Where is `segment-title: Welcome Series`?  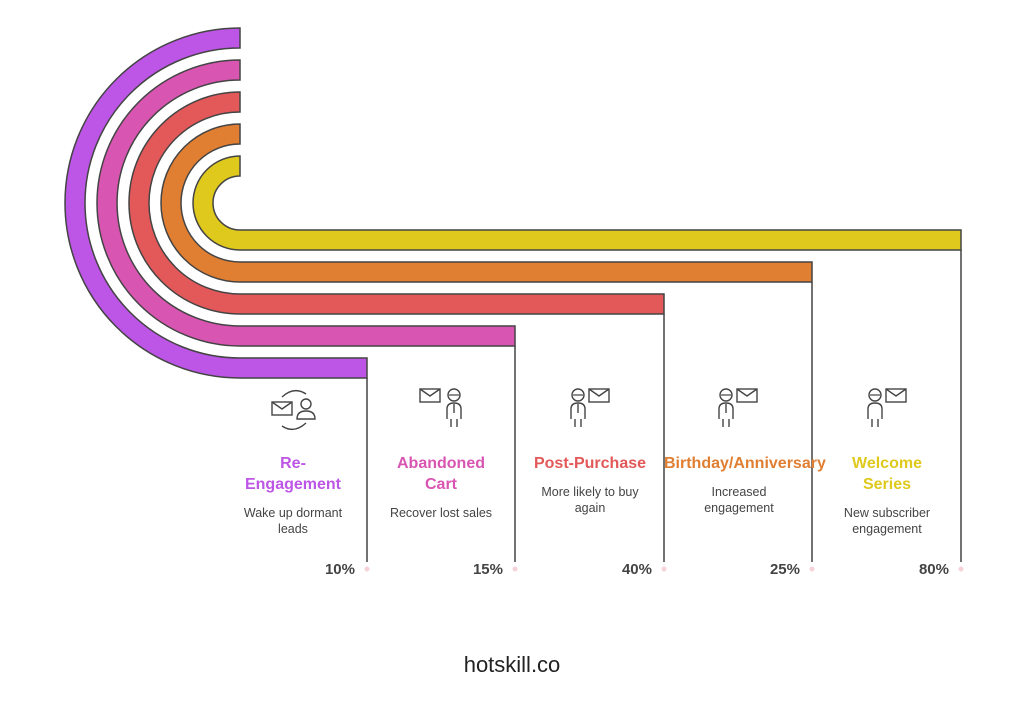
segment-title: Welcome Series is located at coordinates (887, 474).